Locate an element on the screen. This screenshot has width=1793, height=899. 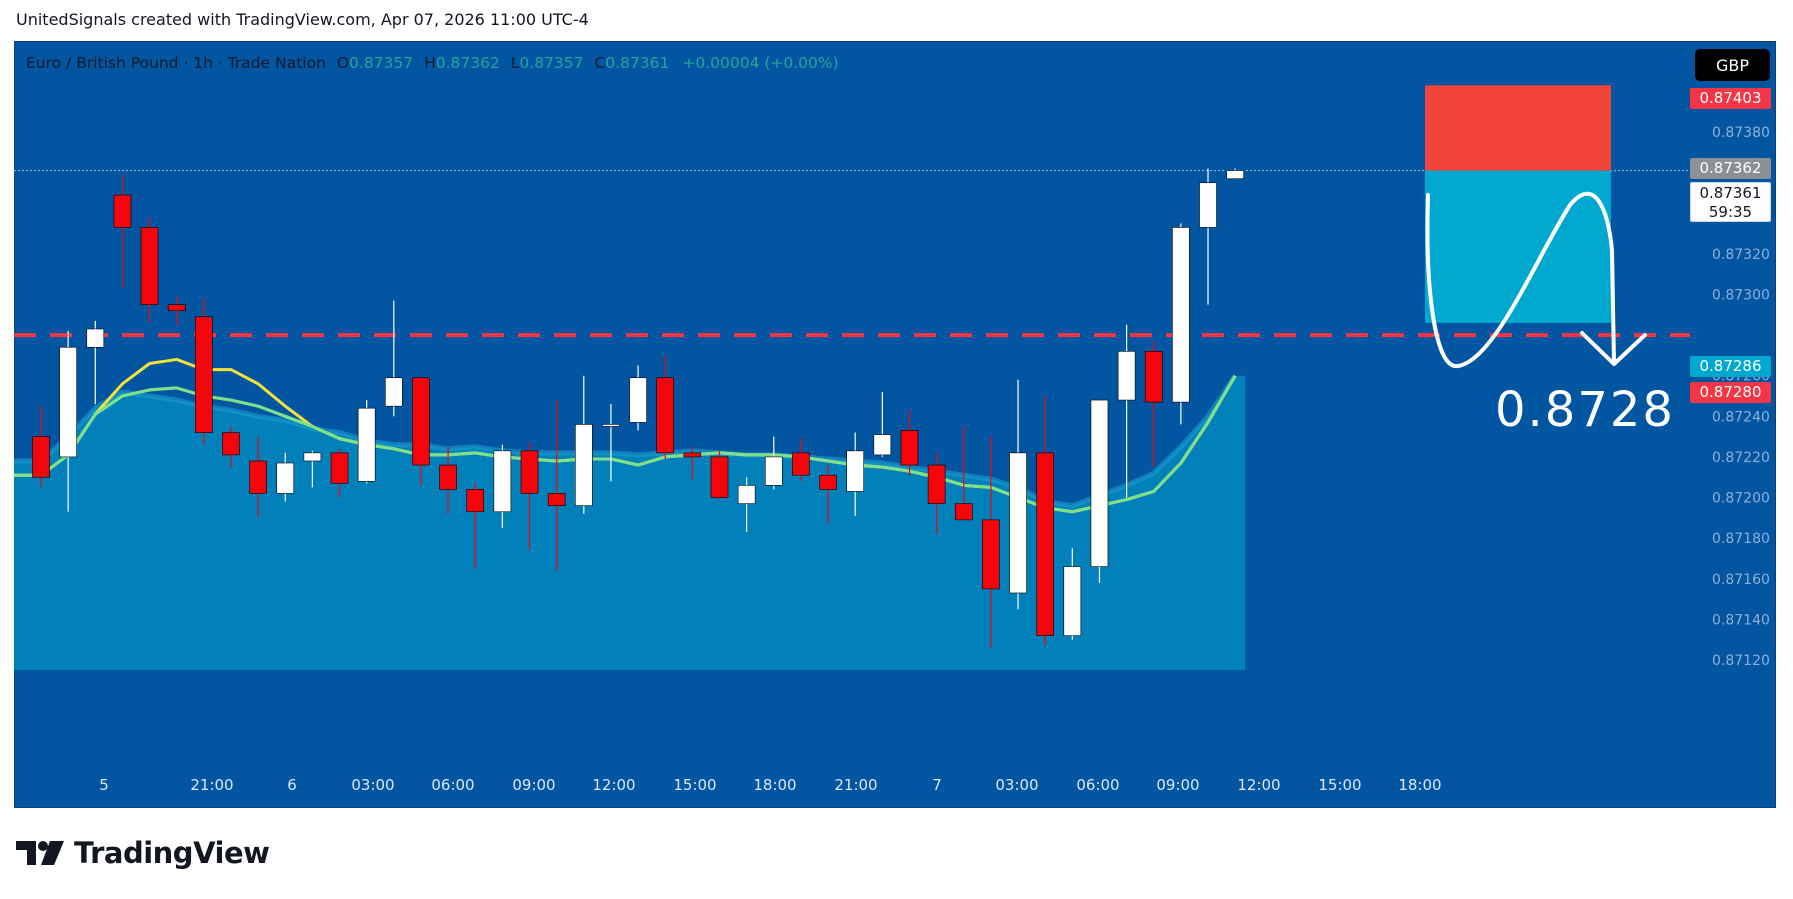
current-price-tag: 0.87361 59:35 is located at coordinates (1730, 202).